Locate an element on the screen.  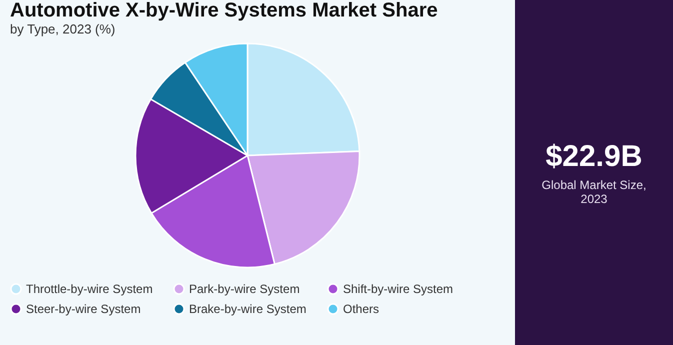
legend-label: Throttle-by-wire System is located at coordinates (89, 289).